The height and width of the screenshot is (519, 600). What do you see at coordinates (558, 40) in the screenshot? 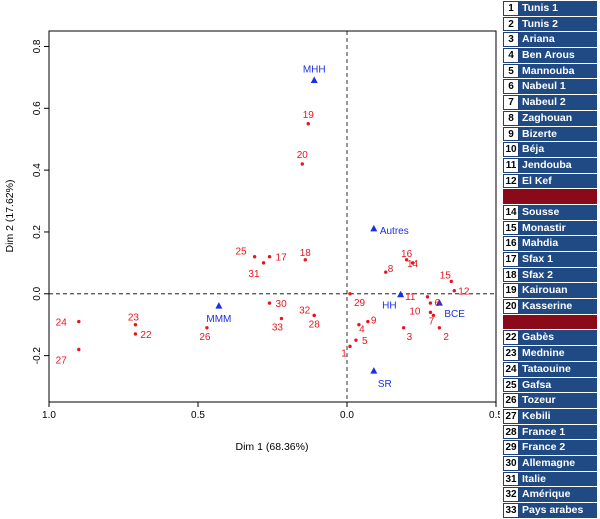
I see `legend-region-name: Ariana` at bounding box center [558, 40].